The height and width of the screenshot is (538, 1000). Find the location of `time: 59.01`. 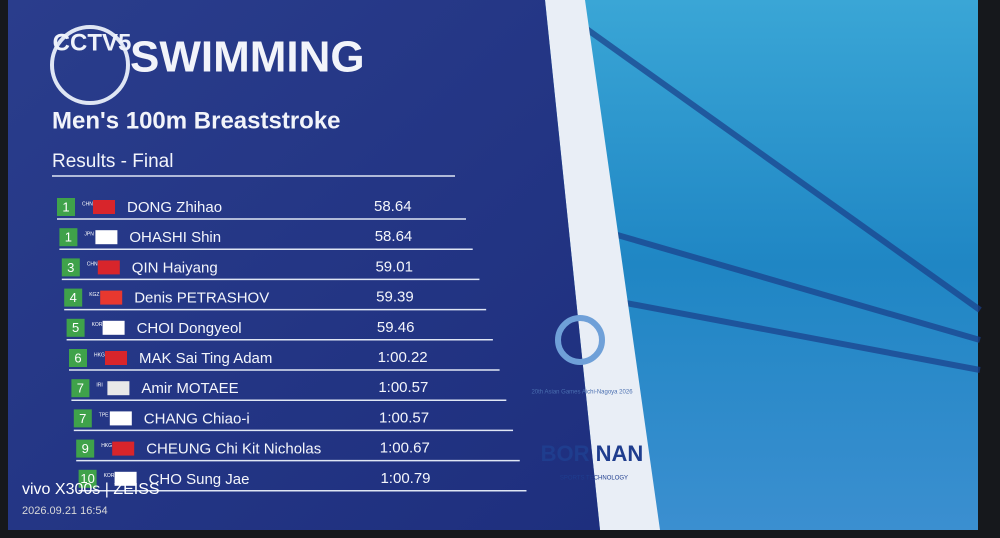

time: 59.01 is located at coordinates (394, 266).